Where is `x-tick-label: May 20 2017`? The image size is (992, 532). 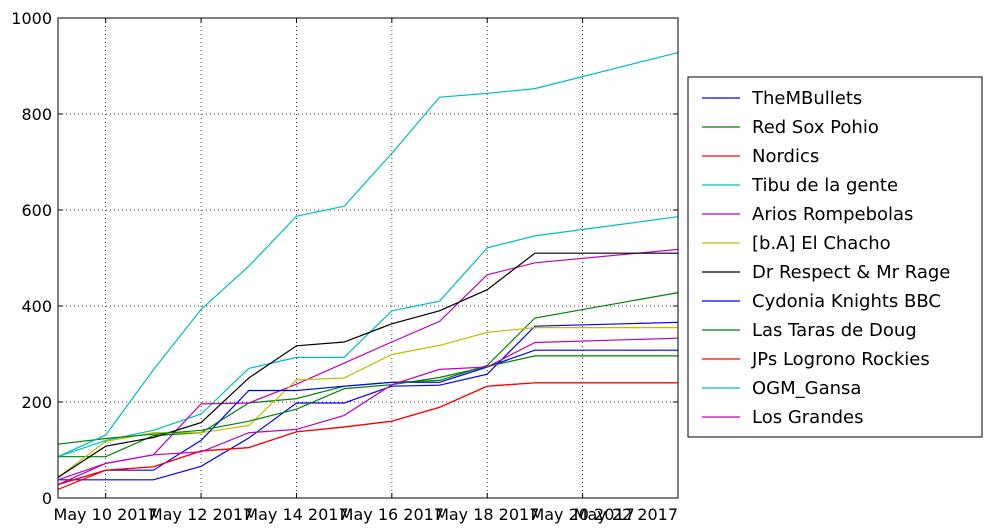 x-tick-label: May 20 2017 is located at coordinates (582, 514).